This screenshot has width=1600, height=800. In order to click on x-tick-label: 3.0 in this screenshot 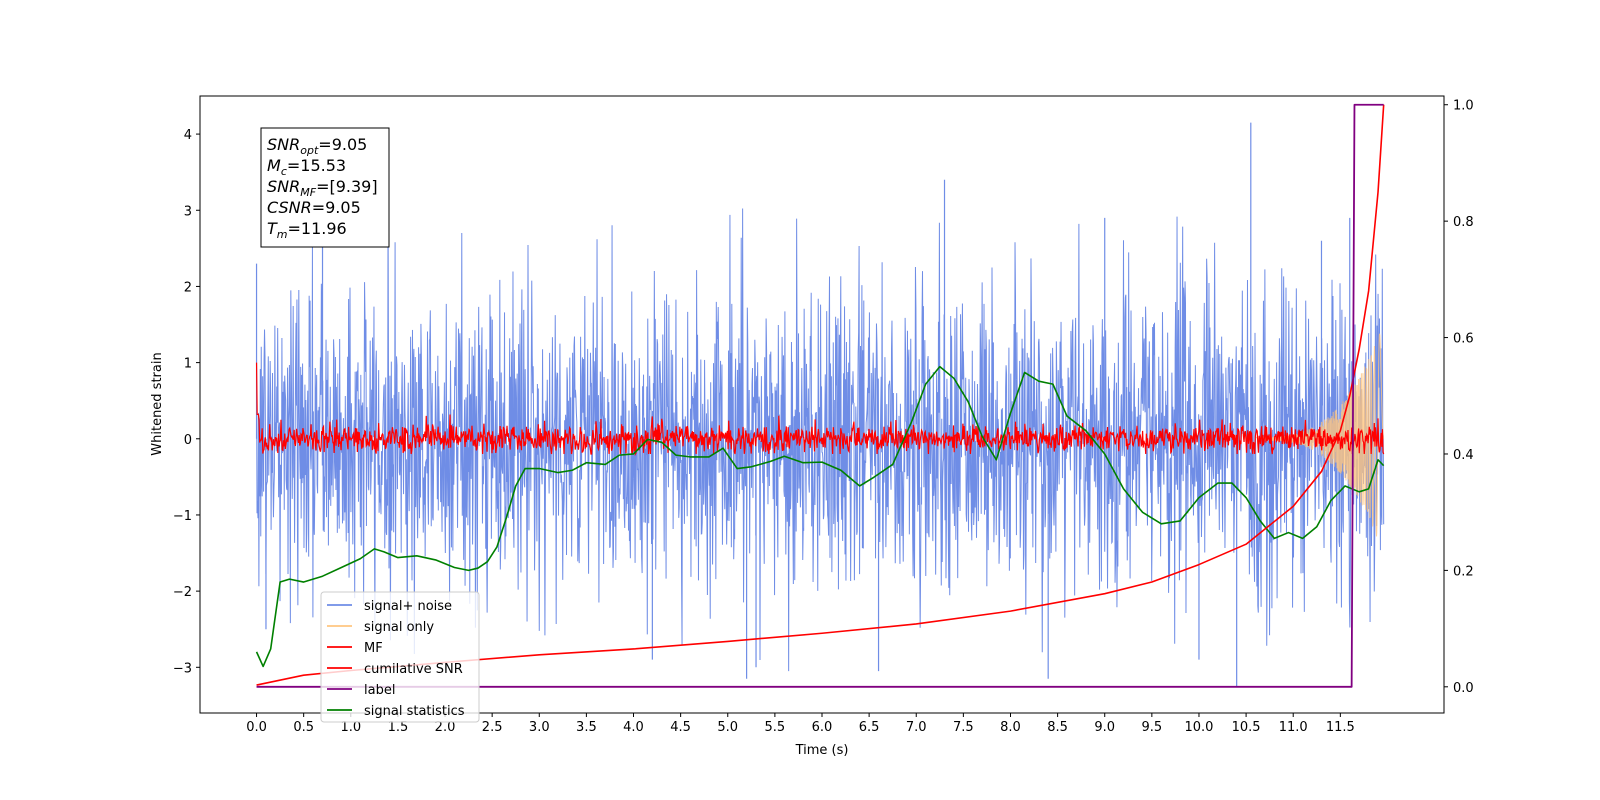, I will do `click(539, 727)`.